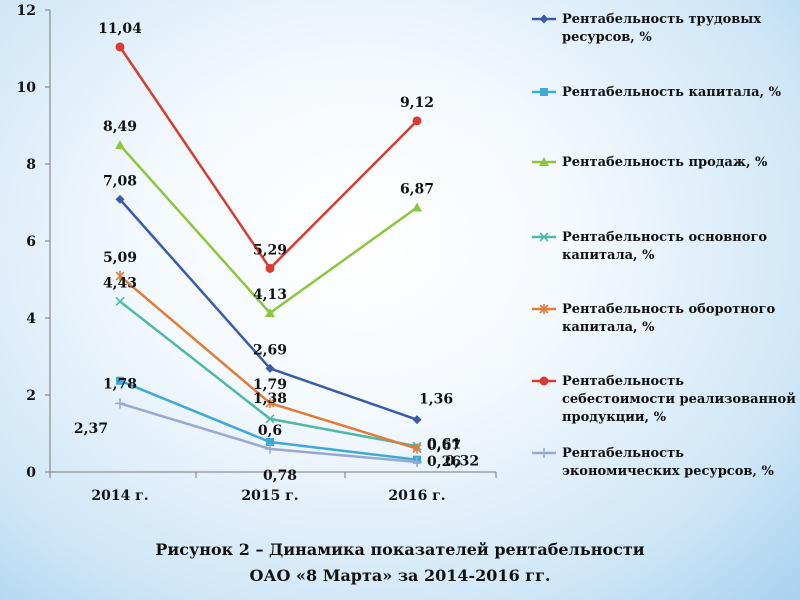 This screenshot has height=600, width=800. What do you see at coordinates (649, 246) in the screenshot?
I see `legend-item-4: Рентабельность основного капитала, %` at bounding box center [649, 246].